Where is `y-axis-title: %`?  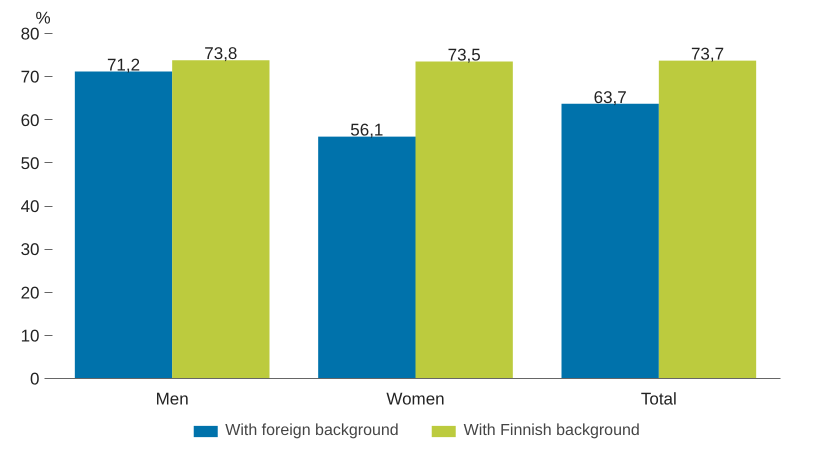 y-axis-title: % is located at coordinates (43, 18).